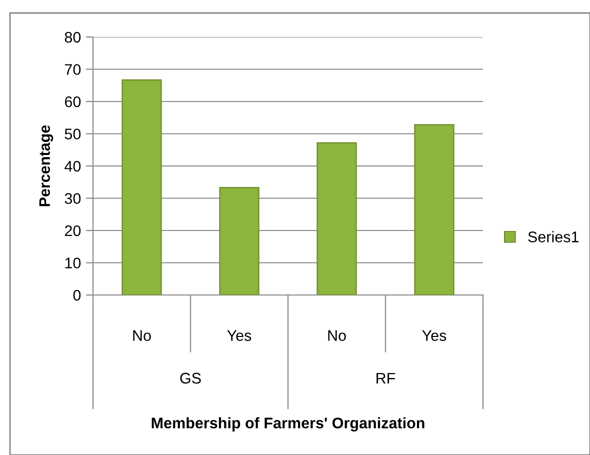 This screenshot has width=590, height=455. I want to click on y-tick-label: 80, so click(72, 37).